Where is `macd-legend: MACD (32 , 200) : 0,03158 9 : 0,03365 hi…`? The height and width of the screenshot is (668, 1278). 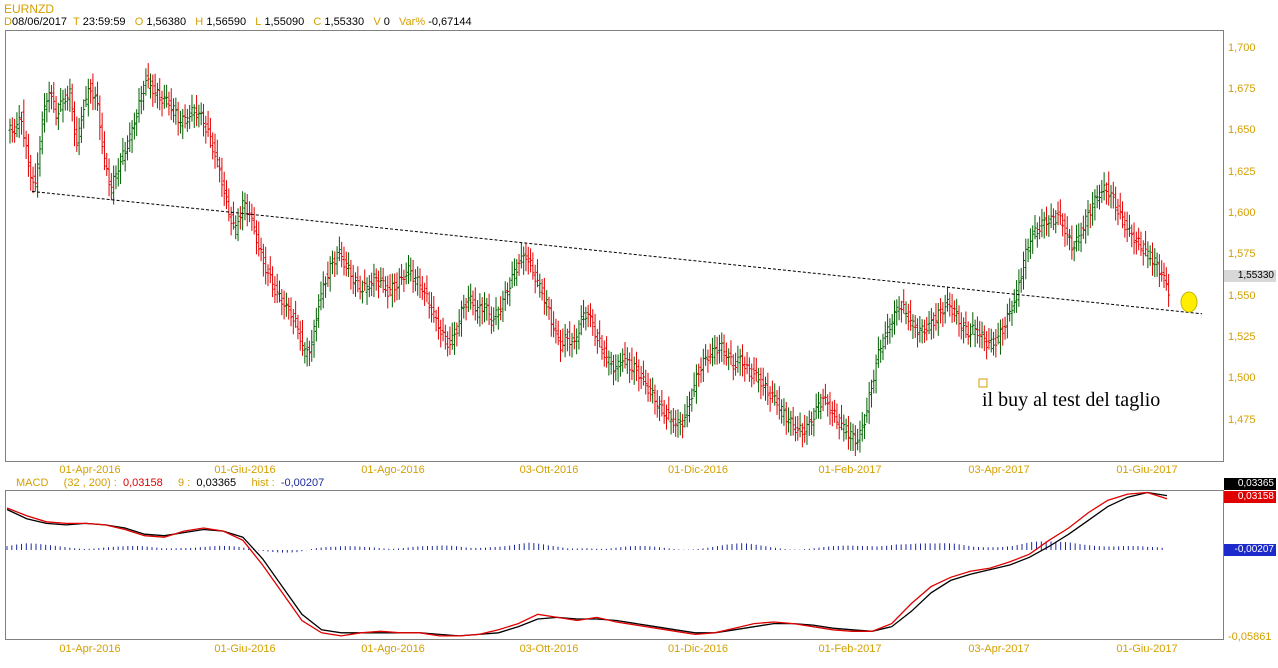
macd-legend: MACD (32 , 200) : 0,03158 9 : 0,03365 hi… is located at coordinates (170, 483).